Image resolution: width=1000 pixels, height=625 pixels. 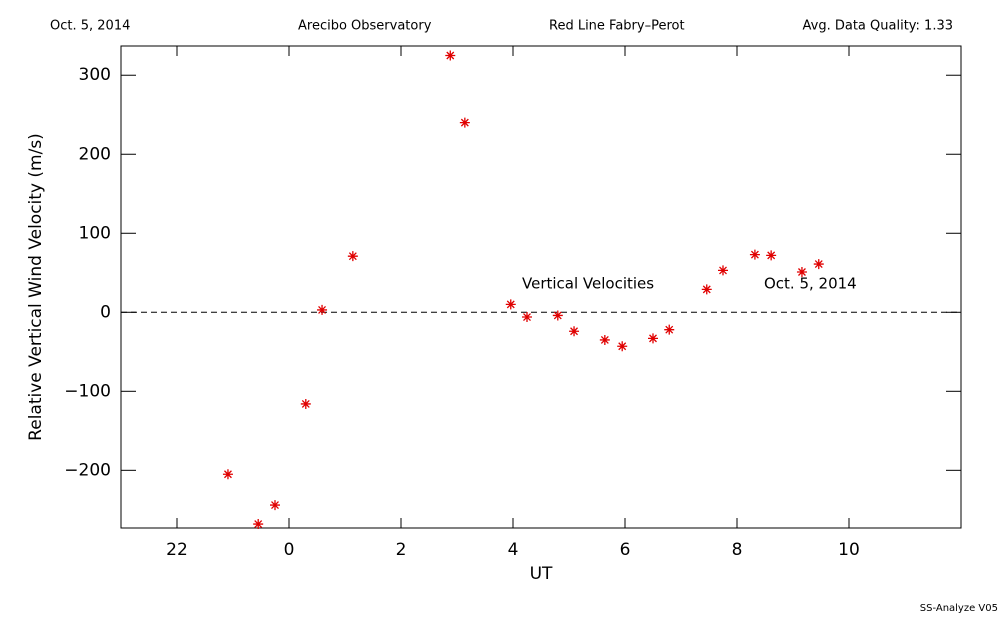 What do you see at coordinates (737, 550) in the screenshot?
I see `x-tick-label: 8` at bounding box center [737, 550].